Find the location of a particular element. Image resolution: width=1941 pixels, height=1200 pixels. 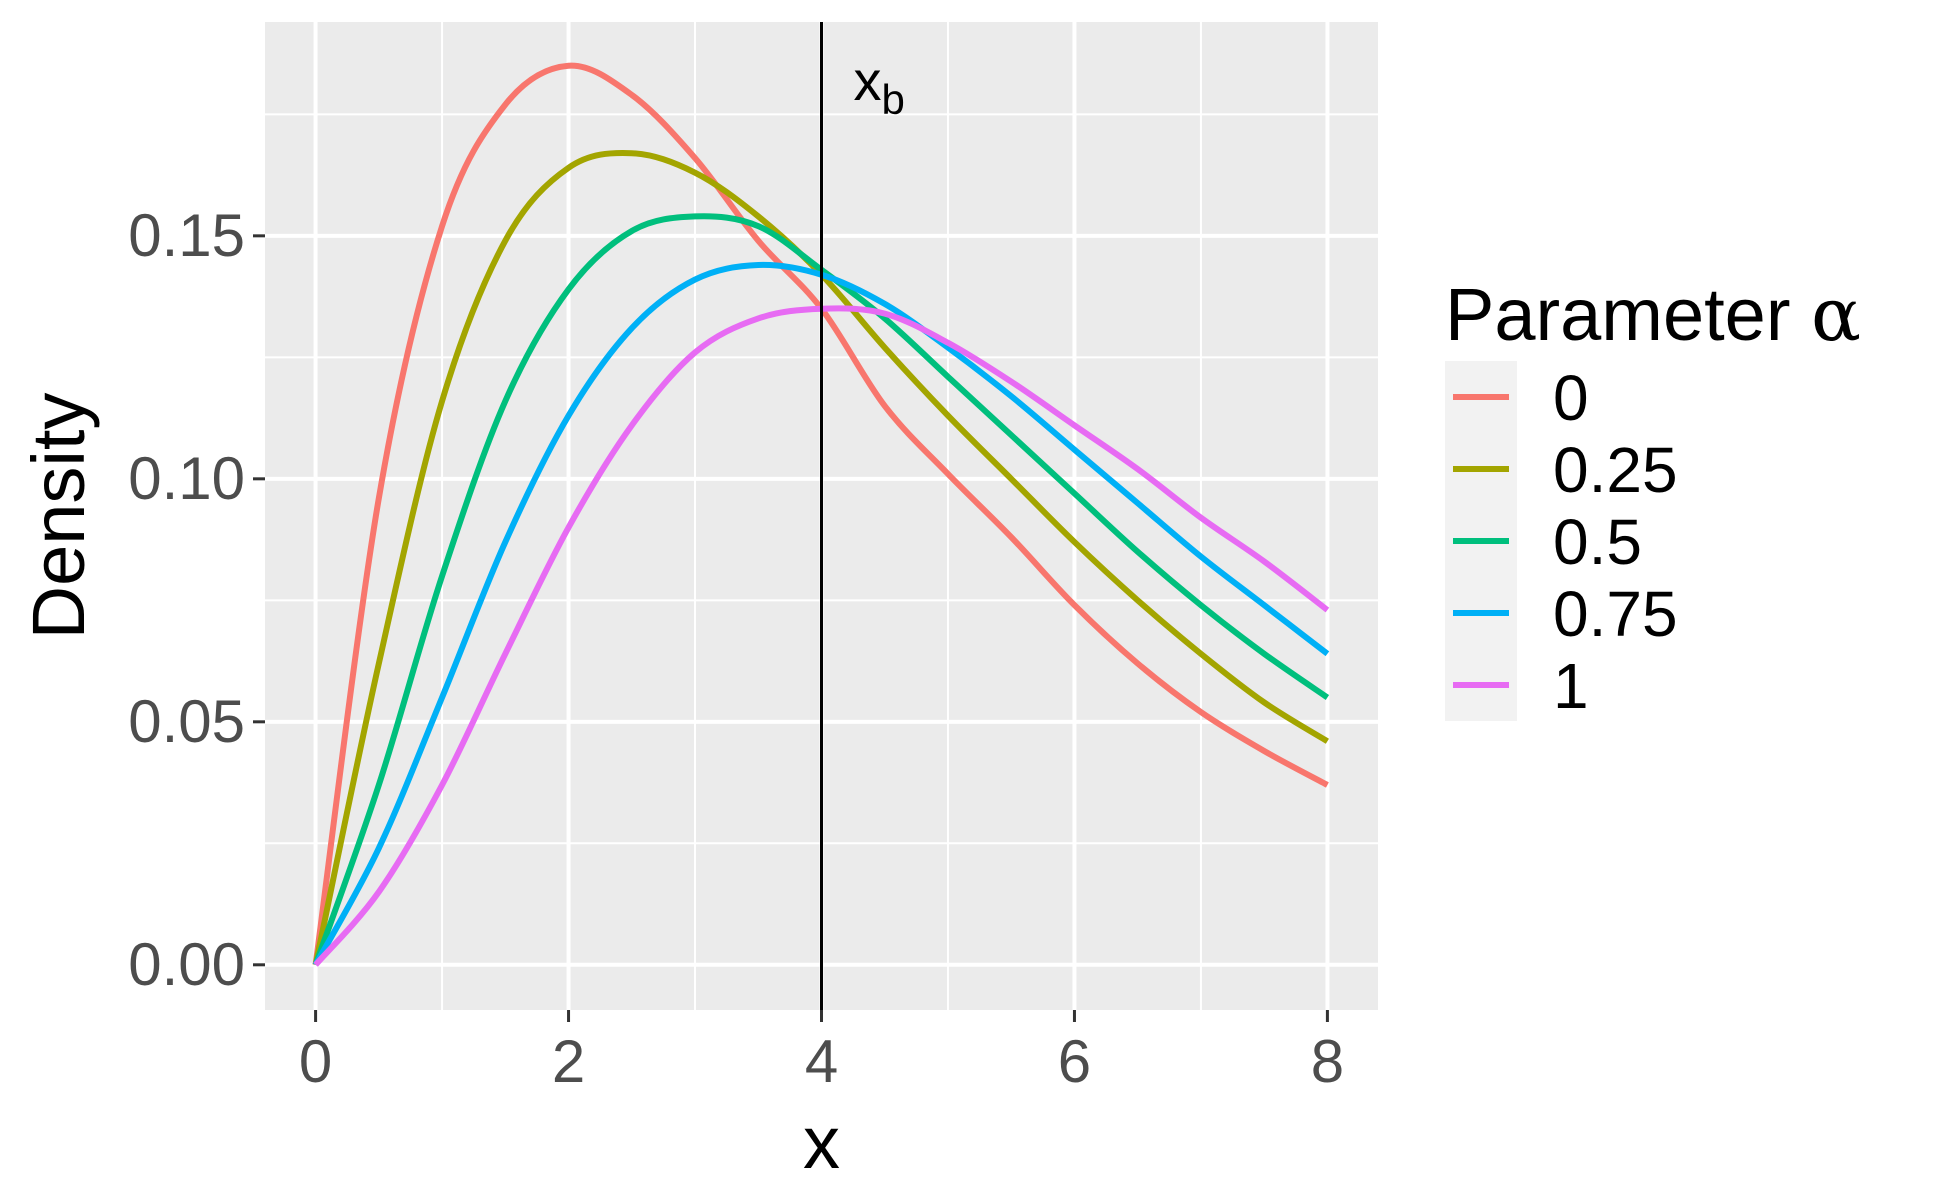

x-tick-label: 4 is located at coordinates (821, 1061).